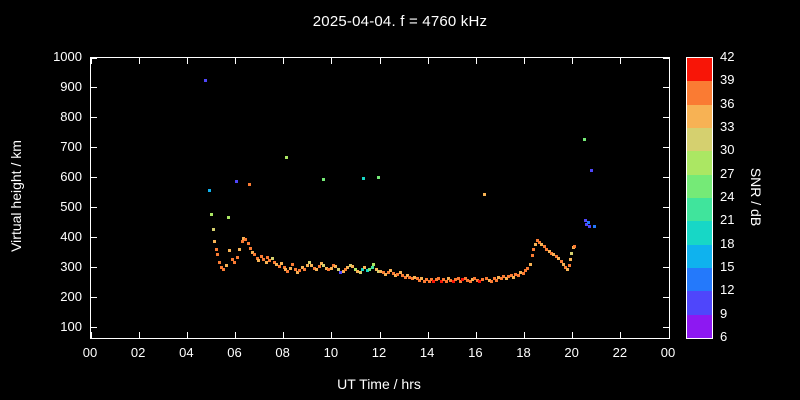 Image resolution: width=800 pixels, height=400 pixels. Describe the element at coordinates (186, 352) in the screenshot. I see `x-tick-label: 04` at that location.